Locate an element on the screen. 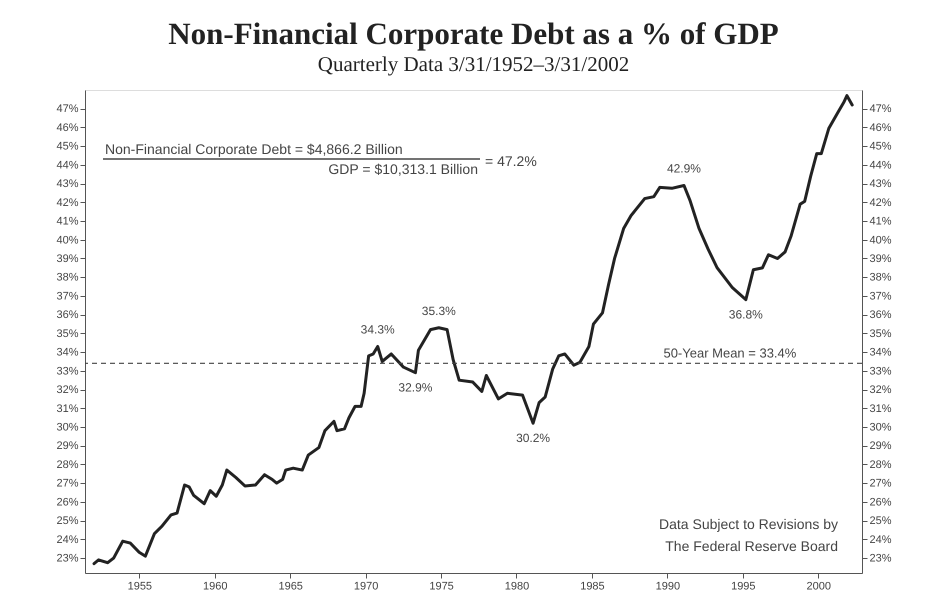 This screenshot has height=607, width=932. x-tick-label: 2000 is located at coordinates (818, 586).